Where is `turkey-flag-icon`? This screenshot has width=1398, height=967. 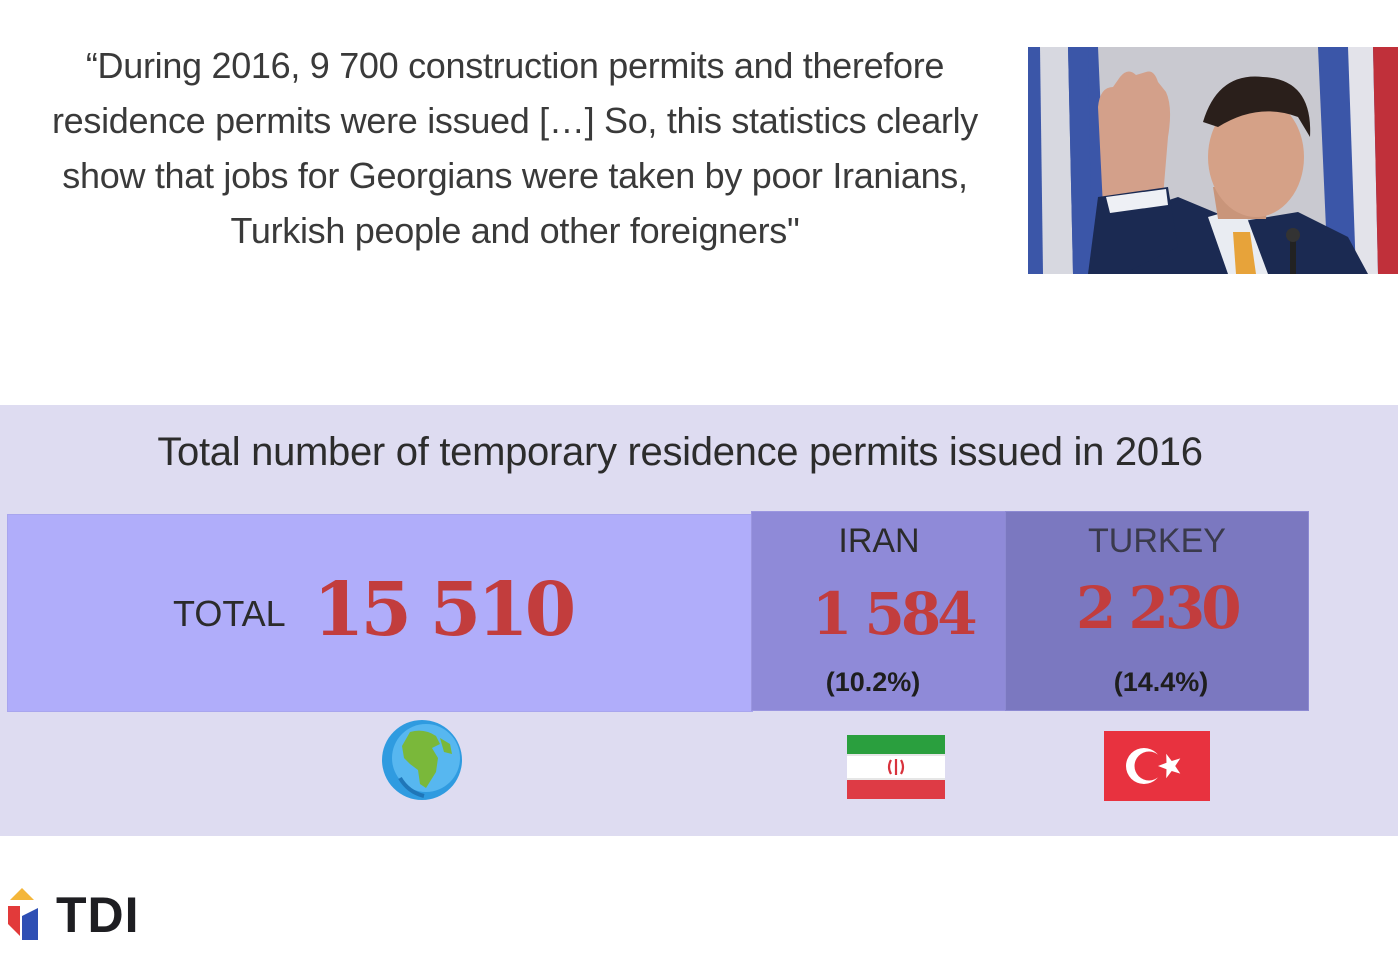 turkey-flag-icon is located at coordinates (1157, 768).